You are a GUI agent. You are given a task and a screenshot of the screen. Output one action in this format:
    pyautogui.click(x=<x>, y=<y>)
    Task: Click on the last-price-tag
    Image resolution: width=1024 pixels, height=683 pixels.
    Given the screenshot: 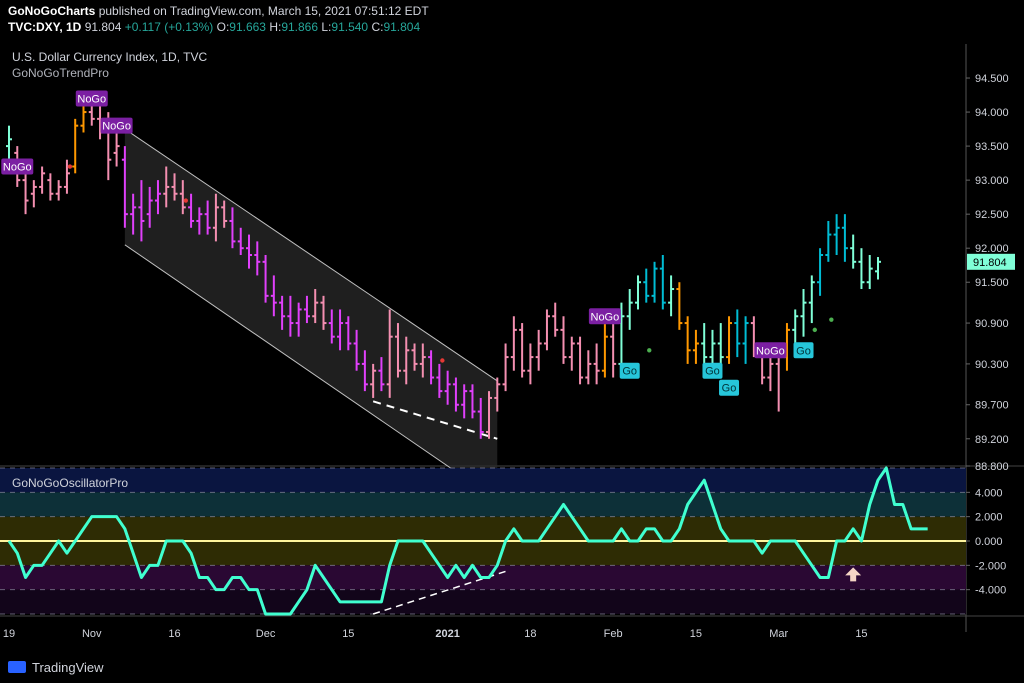 What is the action you would take?
    pyautogui.click(x=991, y=261)
    